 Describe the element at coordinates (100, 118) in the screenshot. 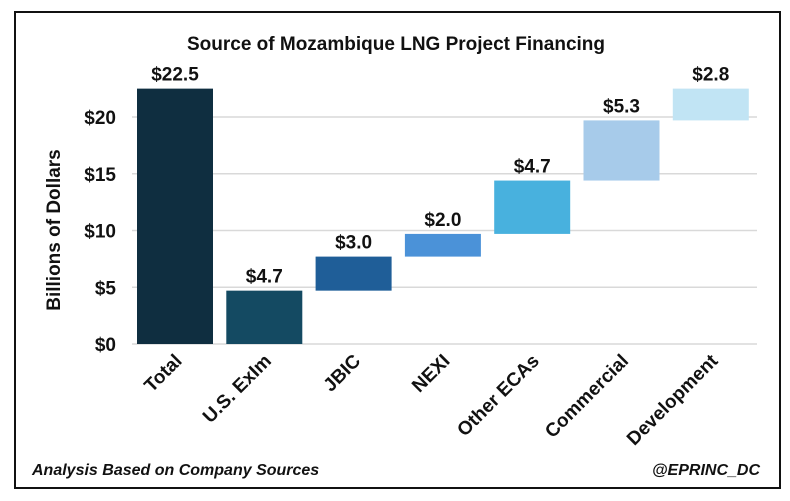

I see `y-tick-label: $20` at that location.